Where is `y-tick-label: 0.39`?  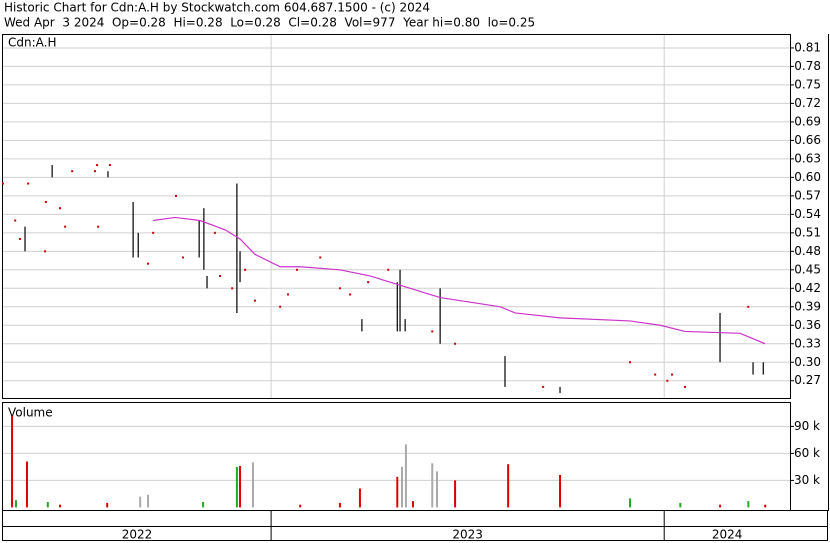 y-tick-label: 0.39 is located at coordinates (807, 306).